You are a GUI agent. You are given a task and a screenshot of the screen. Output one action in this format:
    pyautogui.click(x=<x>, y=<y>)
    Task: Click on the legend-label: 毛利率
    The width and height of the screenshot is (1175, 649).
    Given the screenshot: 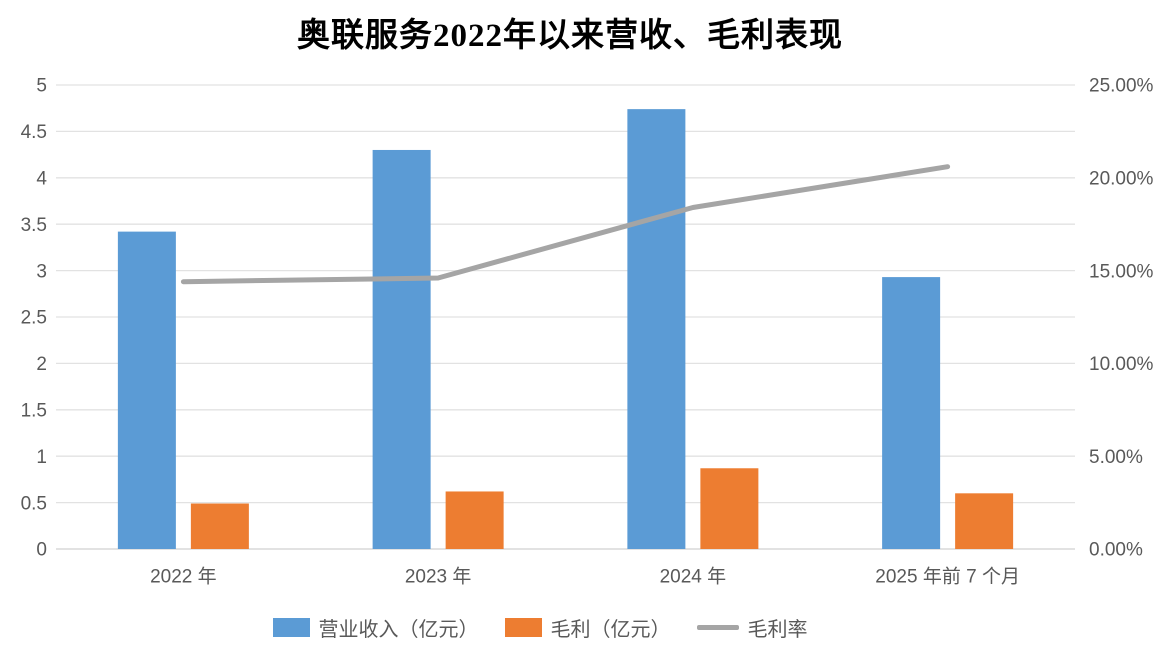 What is the action you would take?
    pyautogui.click(x=777, y=630)
    